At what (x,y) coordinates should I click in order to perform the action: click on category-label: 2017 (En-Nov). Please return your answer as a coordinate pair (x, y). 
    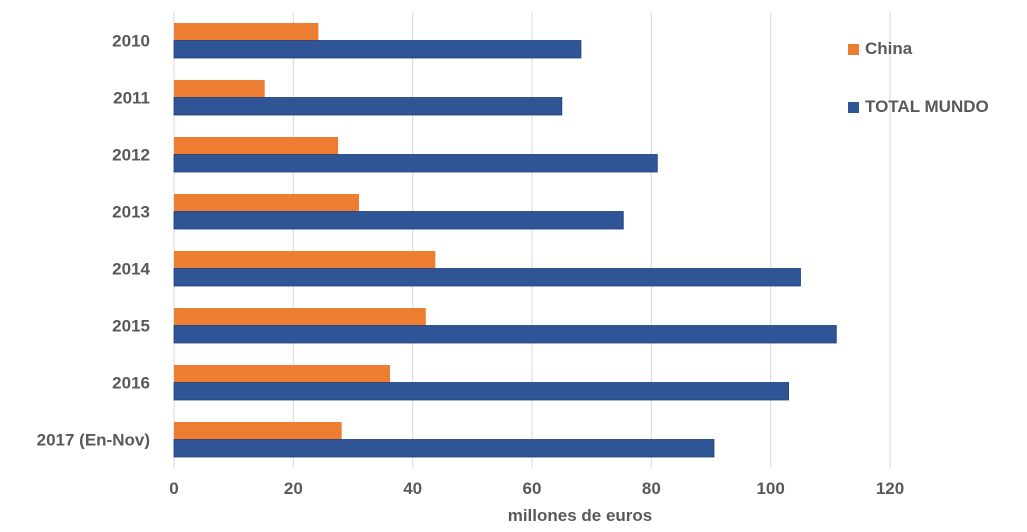
    Looking at the image, I should click on (93, 440).